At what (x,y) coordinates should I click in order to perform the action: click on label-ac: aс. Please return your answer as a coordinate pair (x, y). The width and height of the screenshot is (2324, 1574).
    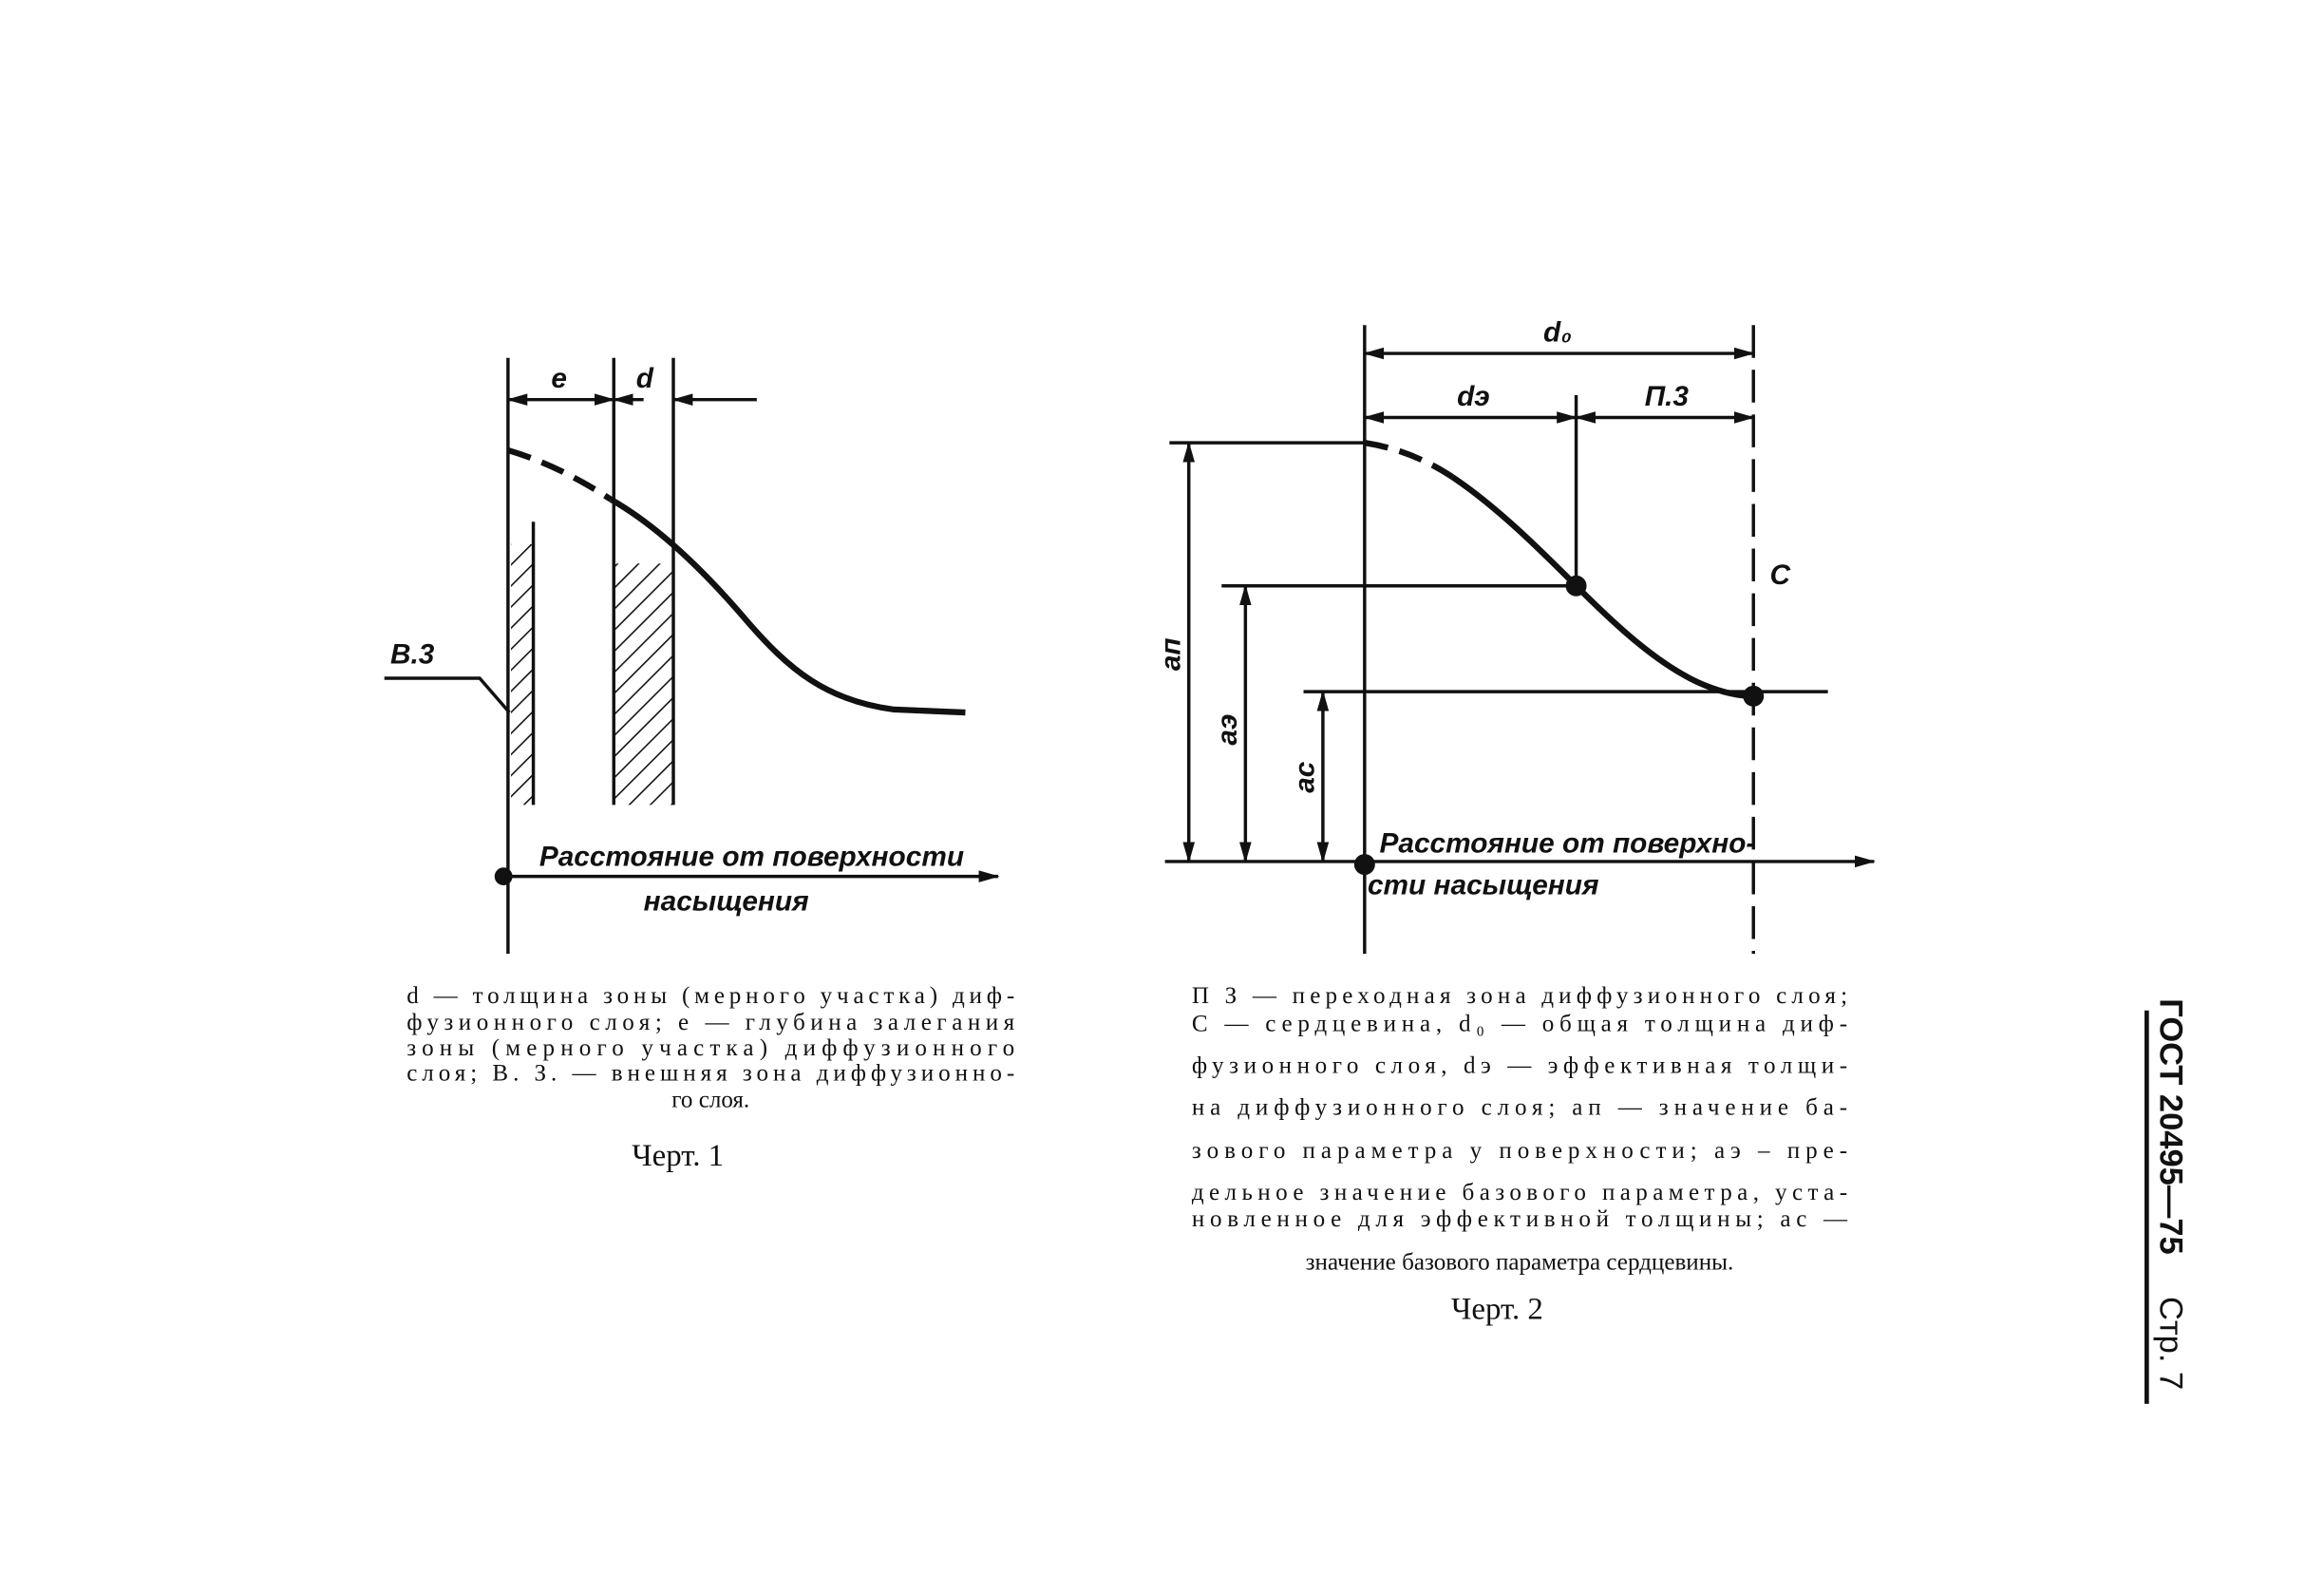
    Looking at the image, I should click on (1304, 777).